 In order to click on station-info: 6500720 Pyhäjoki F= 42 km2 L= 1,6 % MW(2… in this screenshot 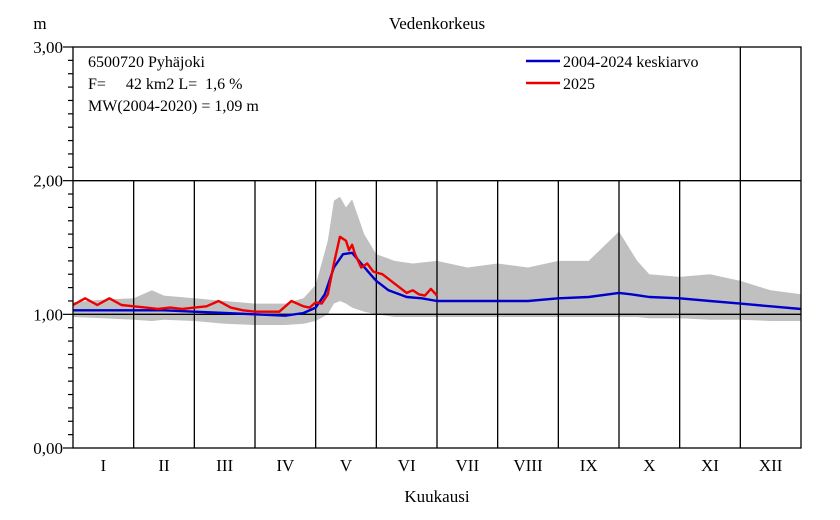, I will do `click(173, 84)`.